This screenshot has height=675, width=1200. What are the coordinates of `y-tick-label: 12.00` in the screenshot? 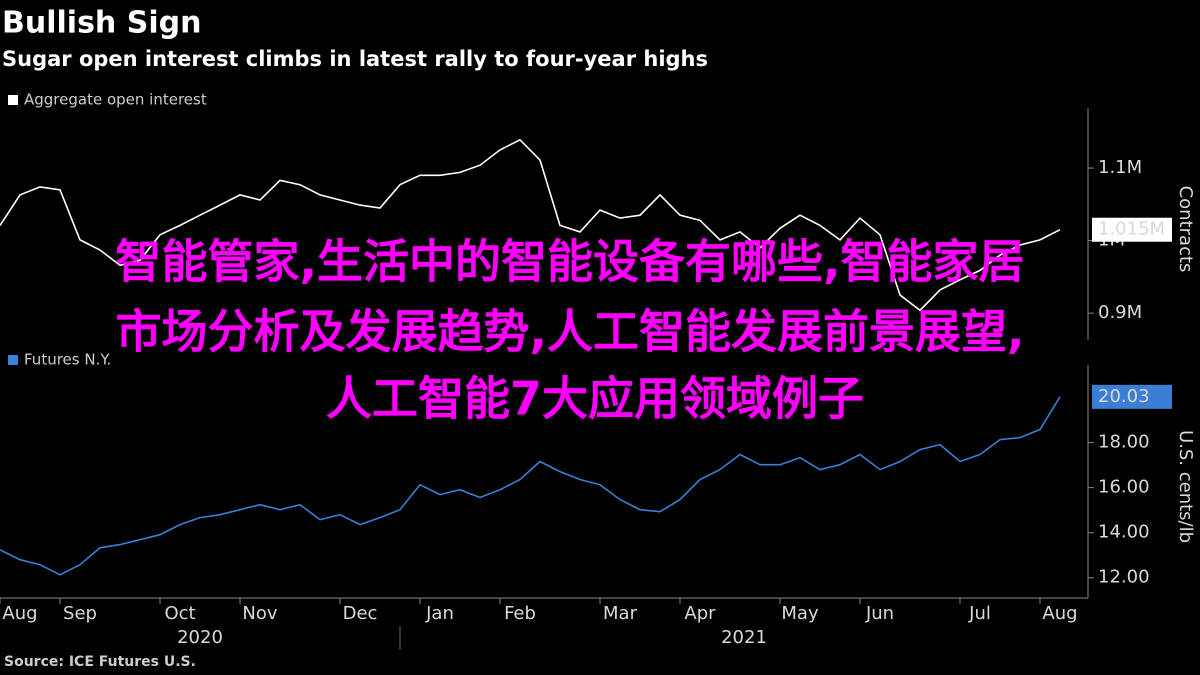 It's located at (1124, 577).